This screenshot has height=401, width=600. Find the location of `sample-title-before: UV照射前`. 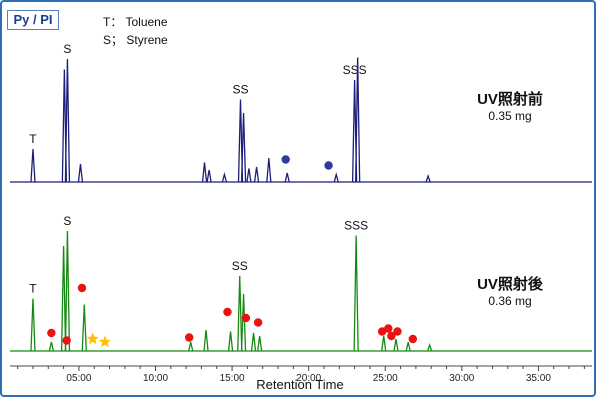

sample-title-before: UV照射前 is located at coordinates (510, 99).